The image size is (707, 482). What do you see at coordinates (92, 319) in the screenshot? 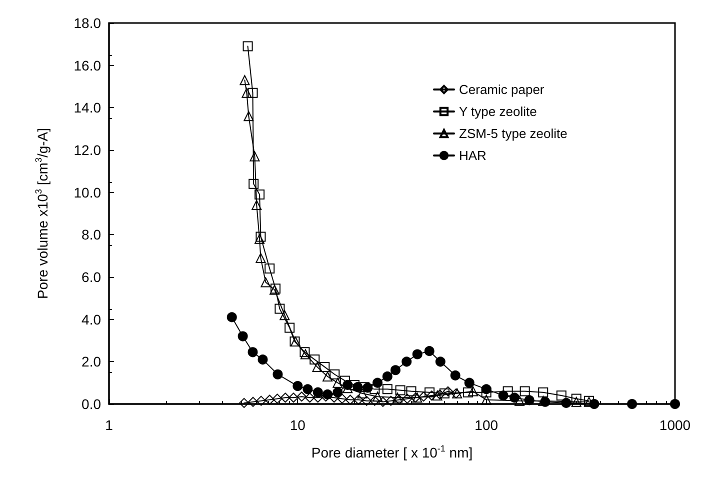
I see `y-tick-label: 4.0` at bounding box center [92, 319].